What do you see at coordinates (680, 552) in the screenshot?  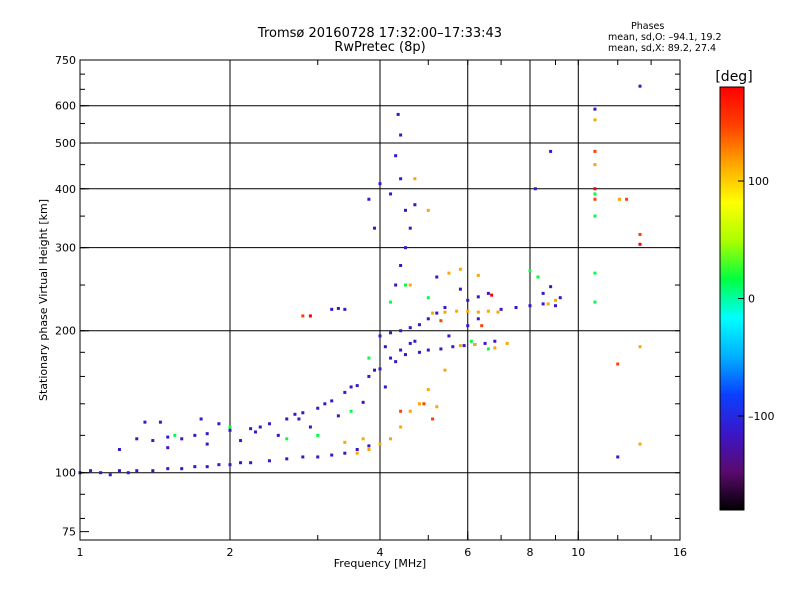 I see `x-tick-label: 16` at bounding box center [680, 552].